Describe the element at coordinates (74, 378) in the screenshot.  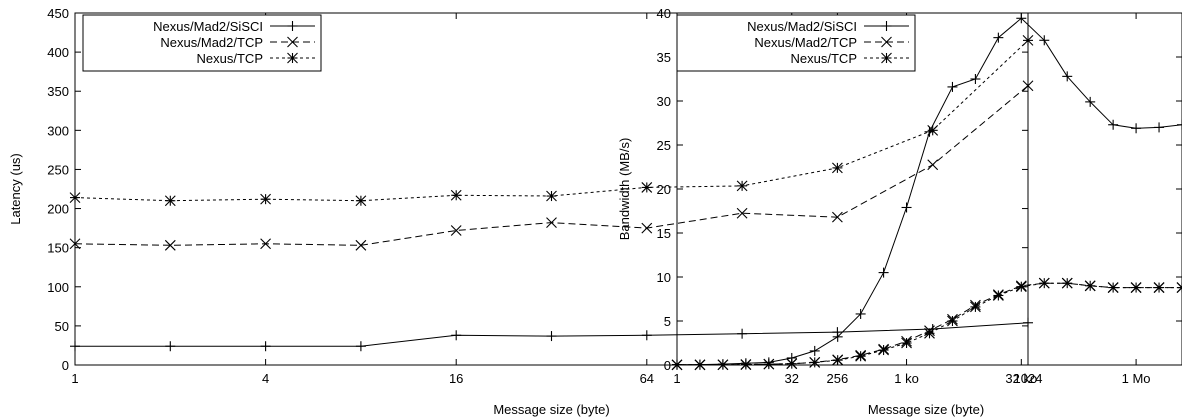
I see `x-tick-label: 1` at that location.